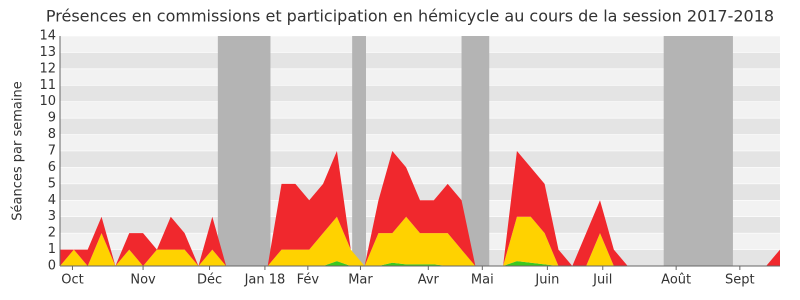 The image size is (800, 300). I want to click on y-tick-label: 0, so click(52, 266).